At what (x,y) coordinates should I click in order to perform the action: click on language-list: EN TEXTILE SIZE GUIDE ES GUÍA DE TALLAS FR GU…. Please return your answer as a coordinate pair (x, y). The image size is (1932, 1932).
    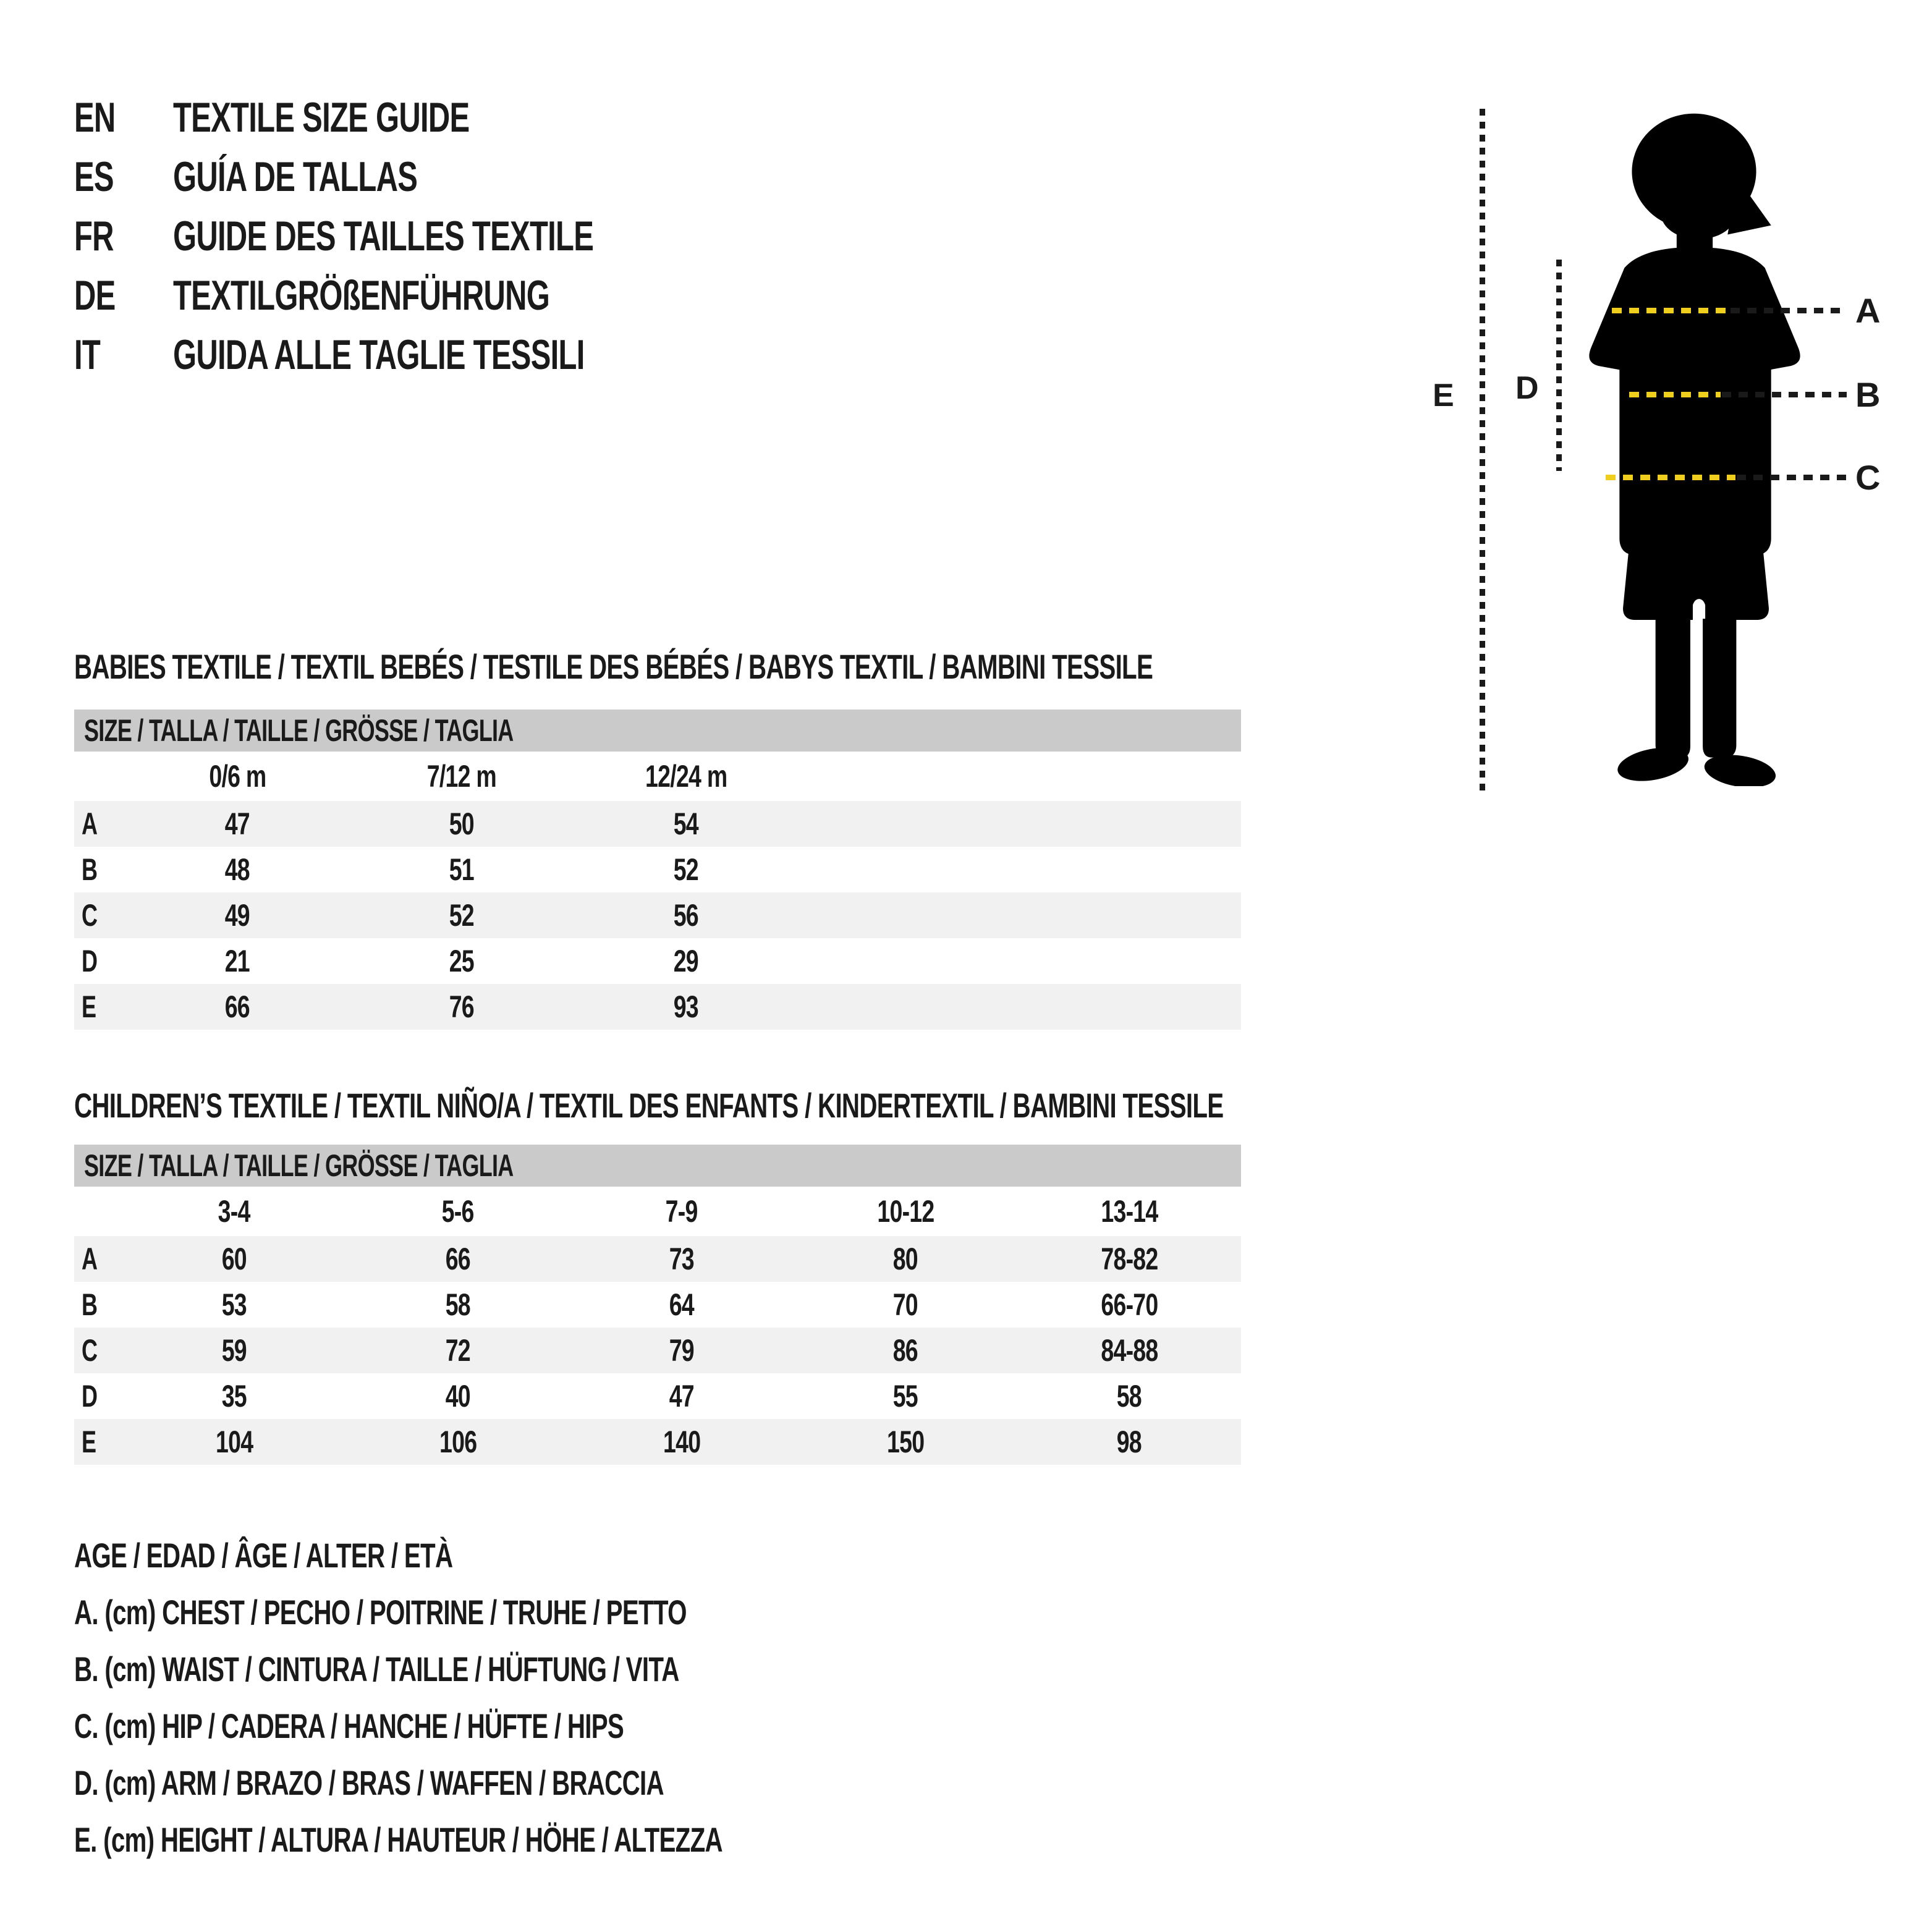
    Looking at the image, I should click on (415, 236).